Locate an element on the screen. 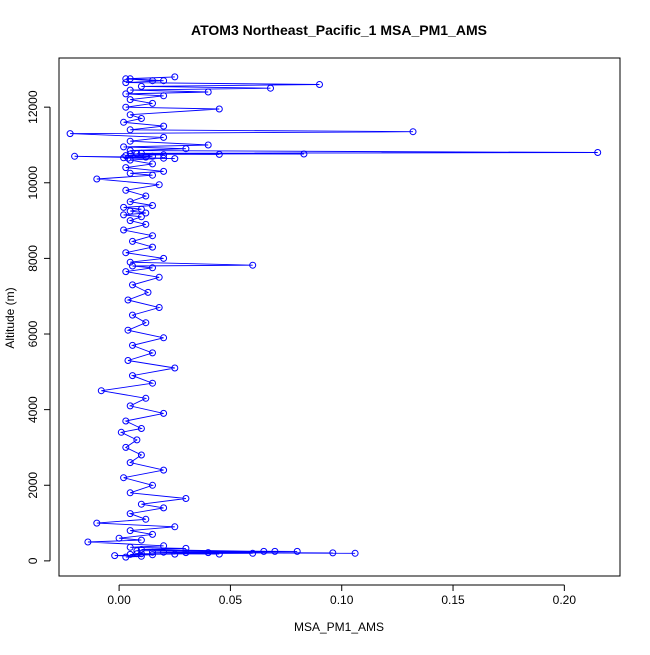 The height and width of the screenshot is (655, 650). y-tick-label: 8000 is located at coordinates (33, 258).